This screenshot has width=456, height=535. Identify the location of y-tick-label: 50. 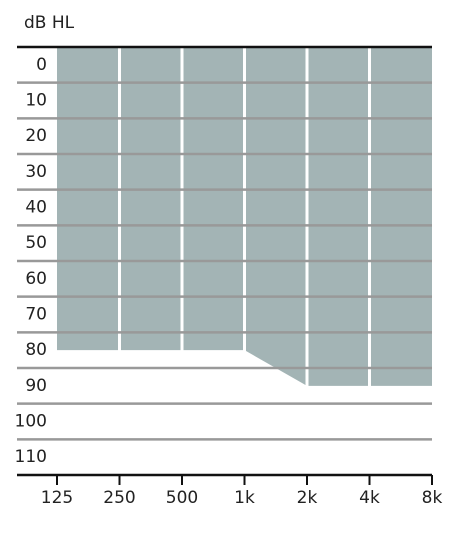
(36, 243).